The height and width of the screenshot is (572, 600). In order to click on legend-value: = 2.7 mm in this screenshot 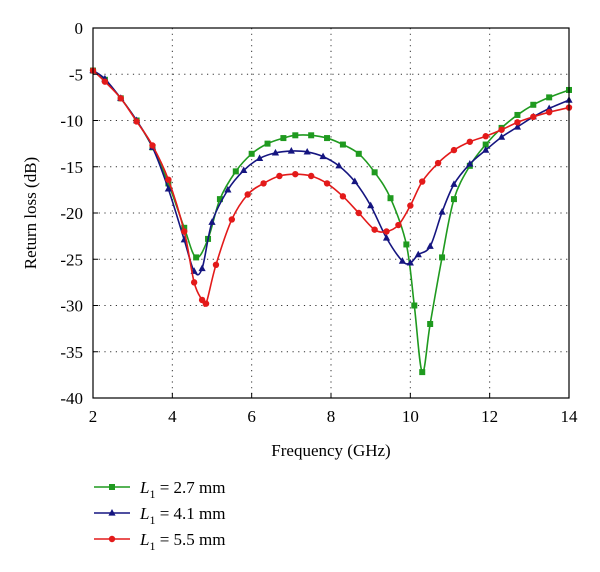, I will do `click(190, 487)`.